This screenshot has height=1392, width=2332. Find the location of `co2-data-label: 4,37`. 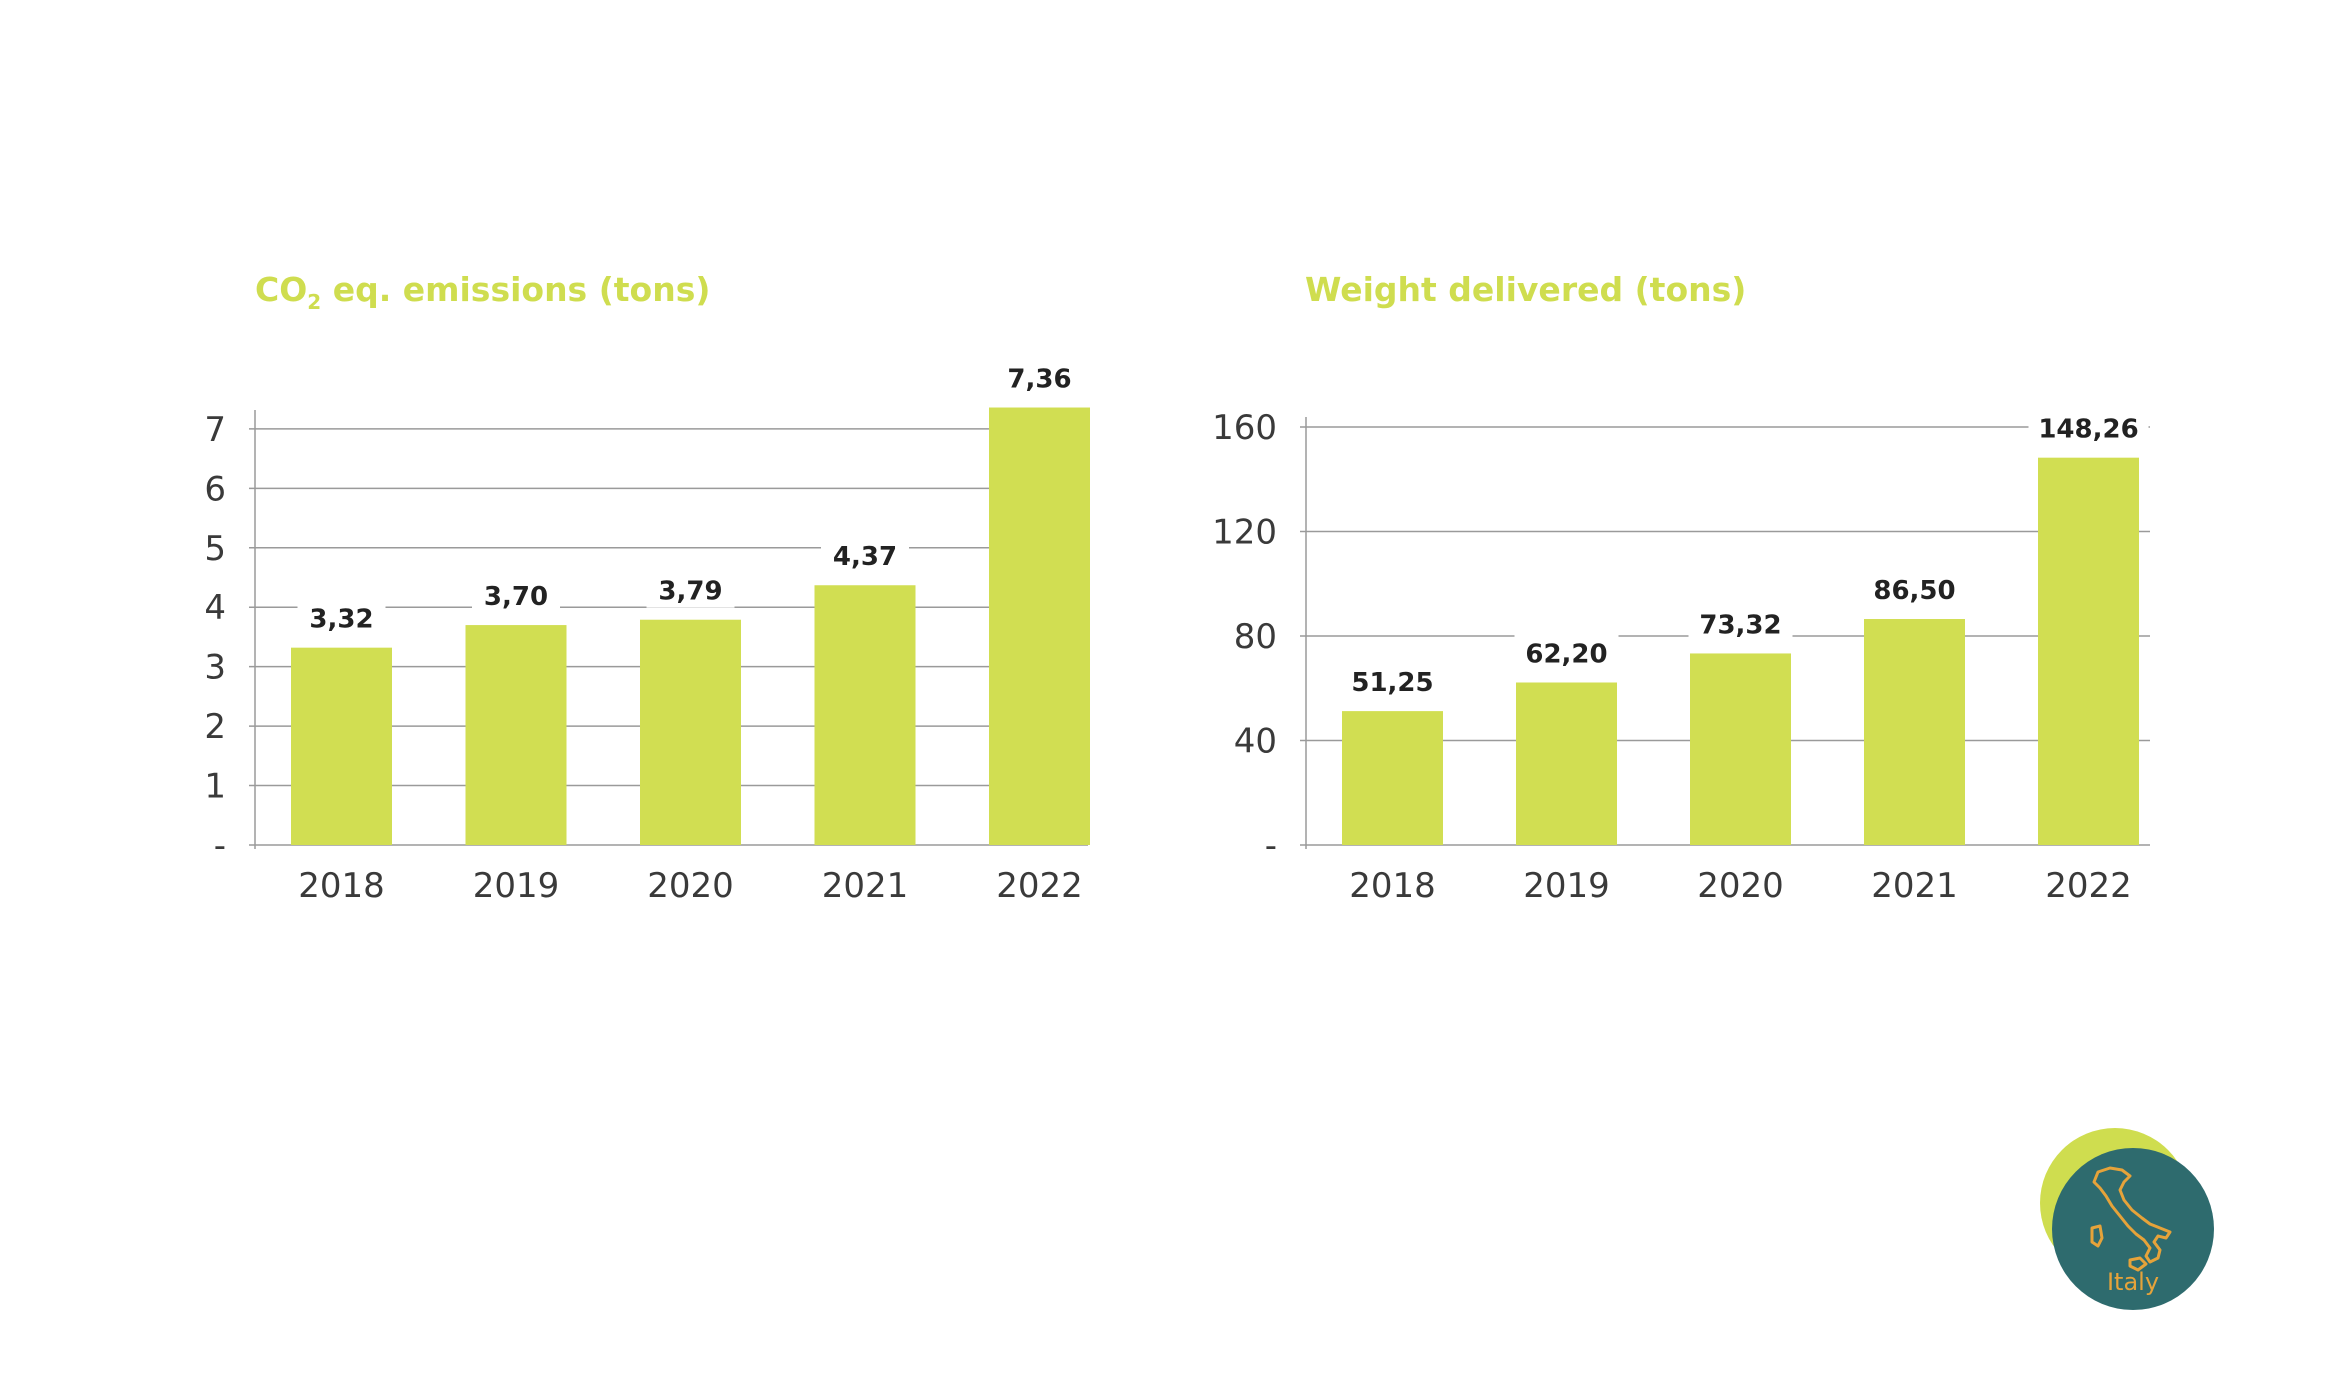

co2-data-label: 4,37 is located at coordinates (865, 557).